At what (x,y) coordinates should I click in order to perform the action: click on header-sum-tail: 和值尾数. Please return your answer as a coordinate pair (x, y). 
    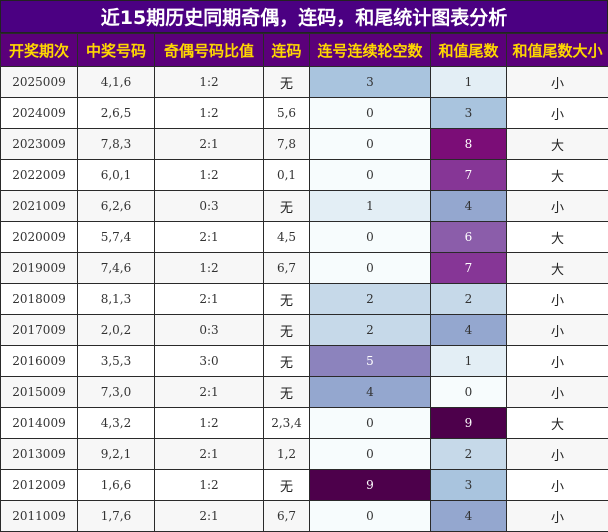
    Looking at the image, I should click on (468, 50).